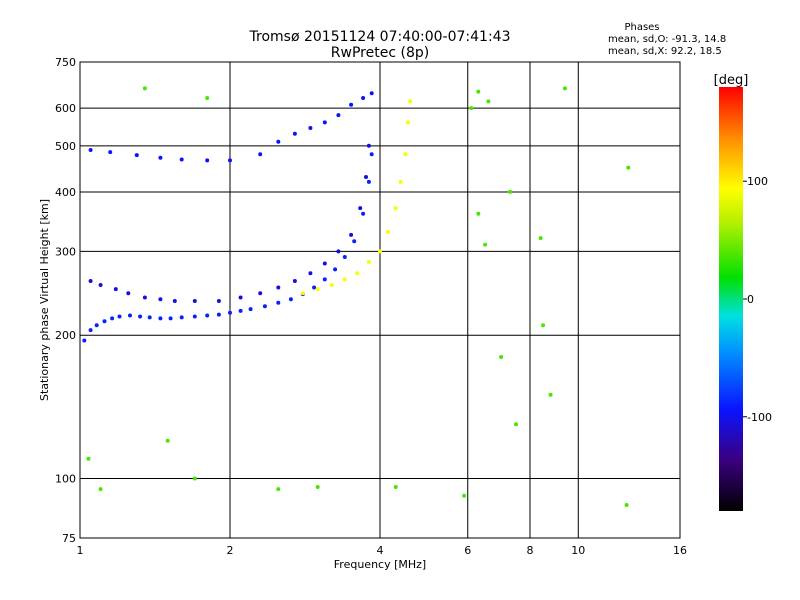  I want to click on y-tick-label: 75, so click(69, 538).